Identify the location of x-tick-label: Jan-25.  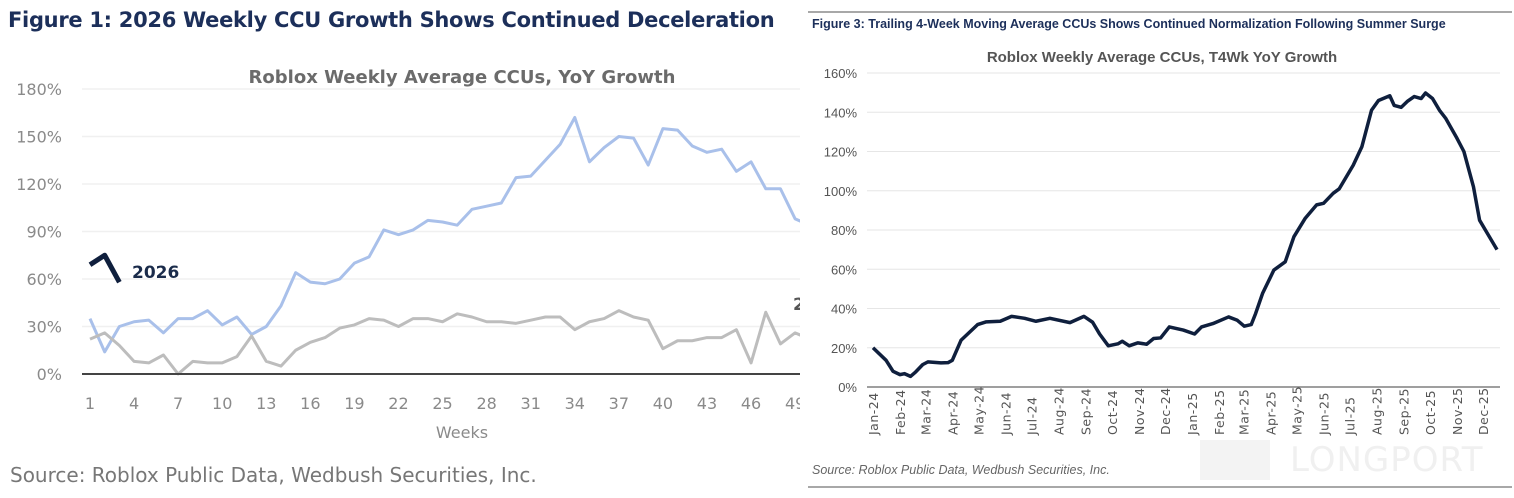
(1192, 414).